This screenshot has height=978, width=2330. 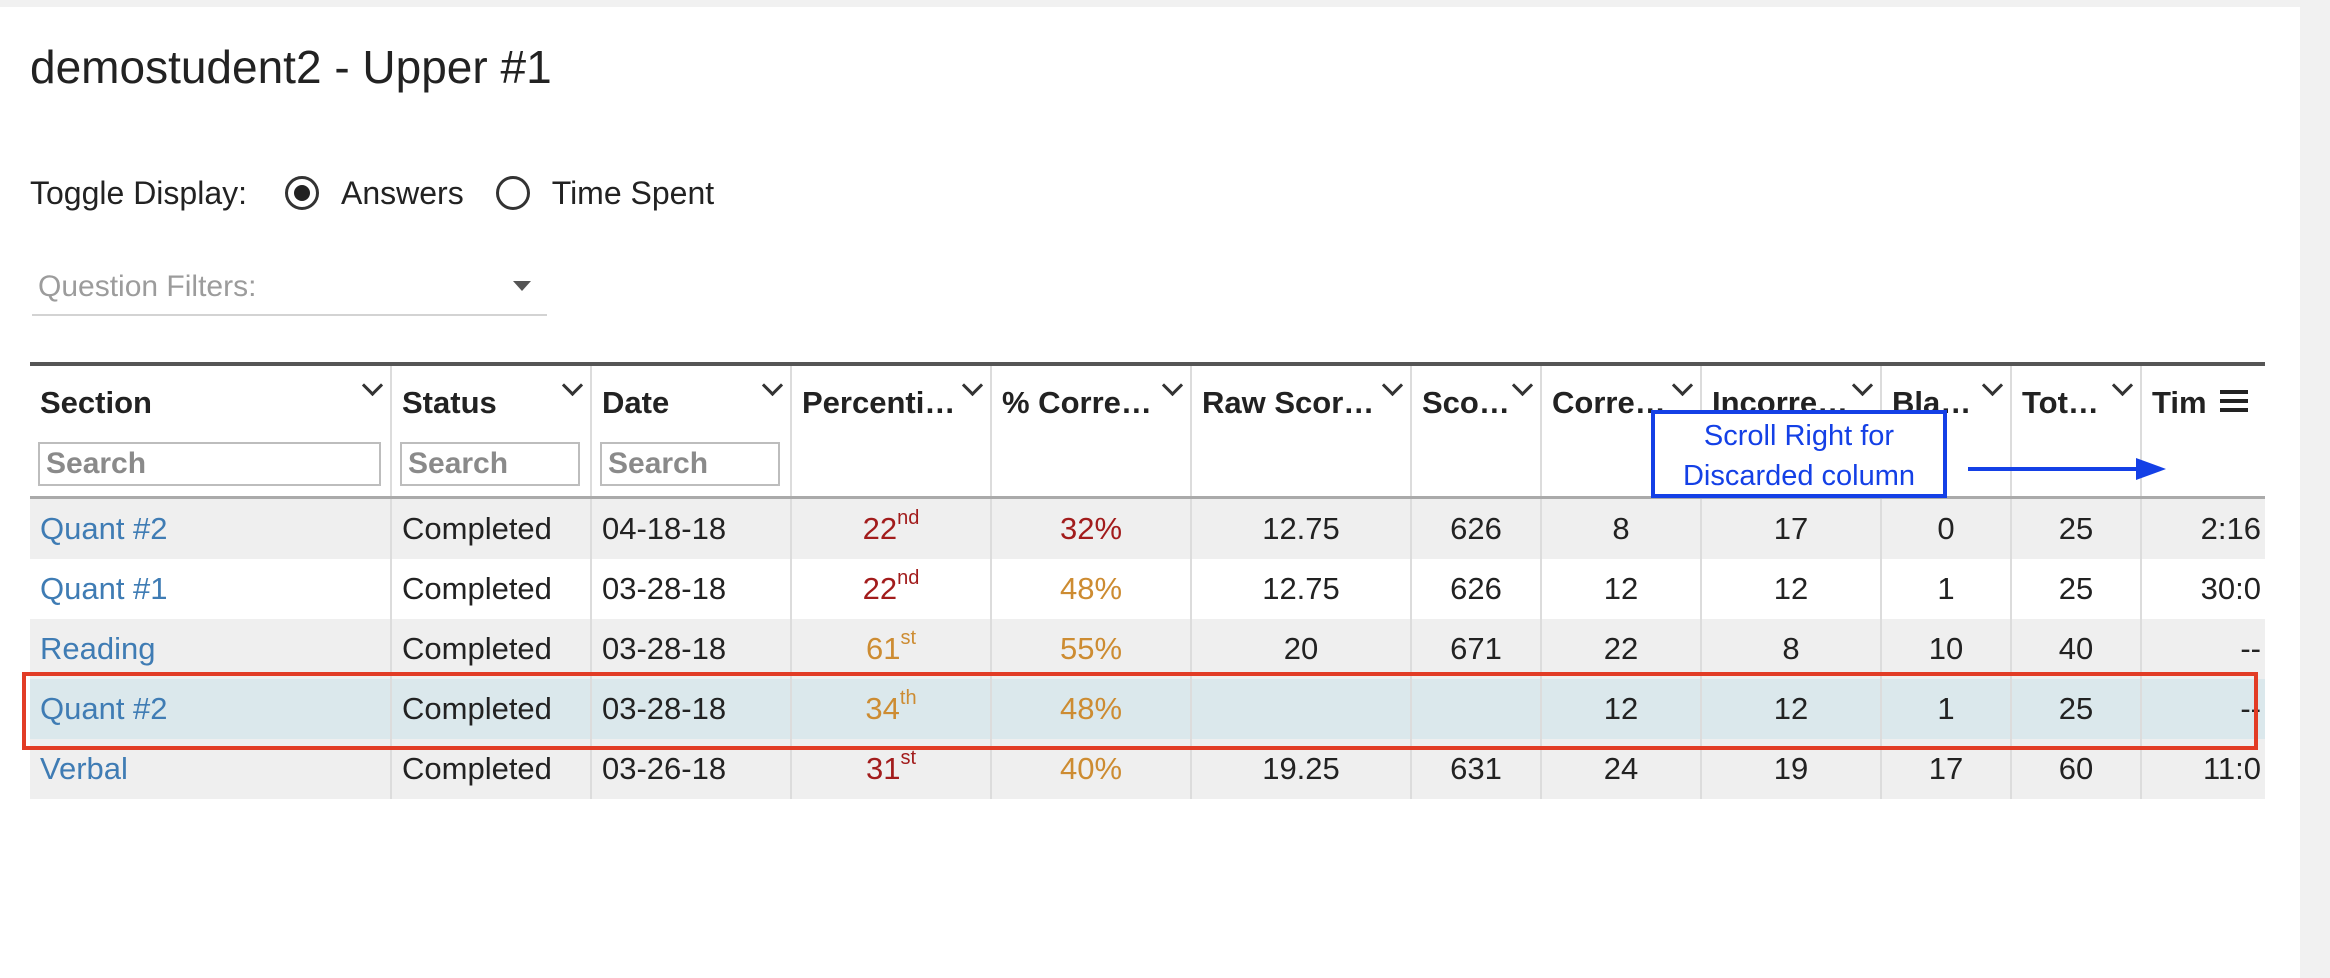 What do you see at coordinates (880, 528) in the screenshot?
I see `percentile-number: 22` at bounding box center [880, 528].